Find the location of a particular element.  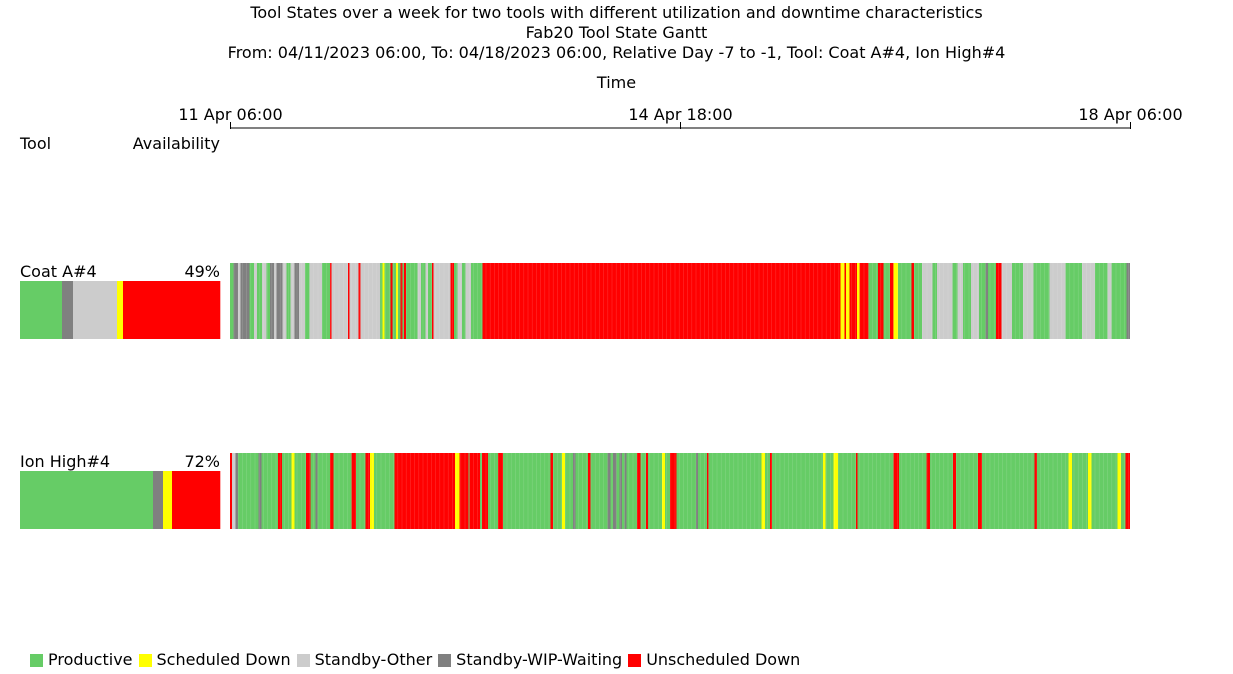

x-axis-title: Time is located at coordinates (616, 82).